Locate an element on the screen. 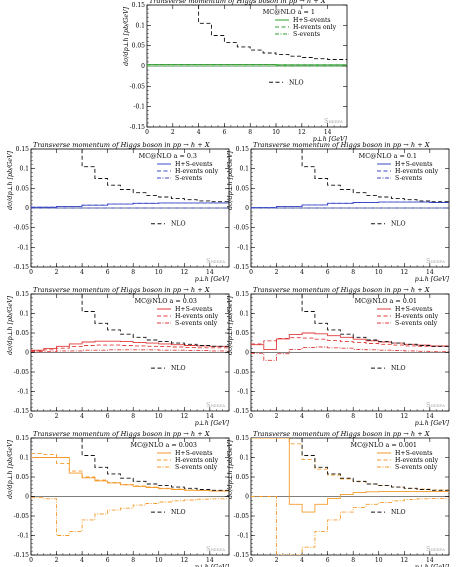  legend-title: MC@NLO a = 0.3 is located at coordinates (168, 156).